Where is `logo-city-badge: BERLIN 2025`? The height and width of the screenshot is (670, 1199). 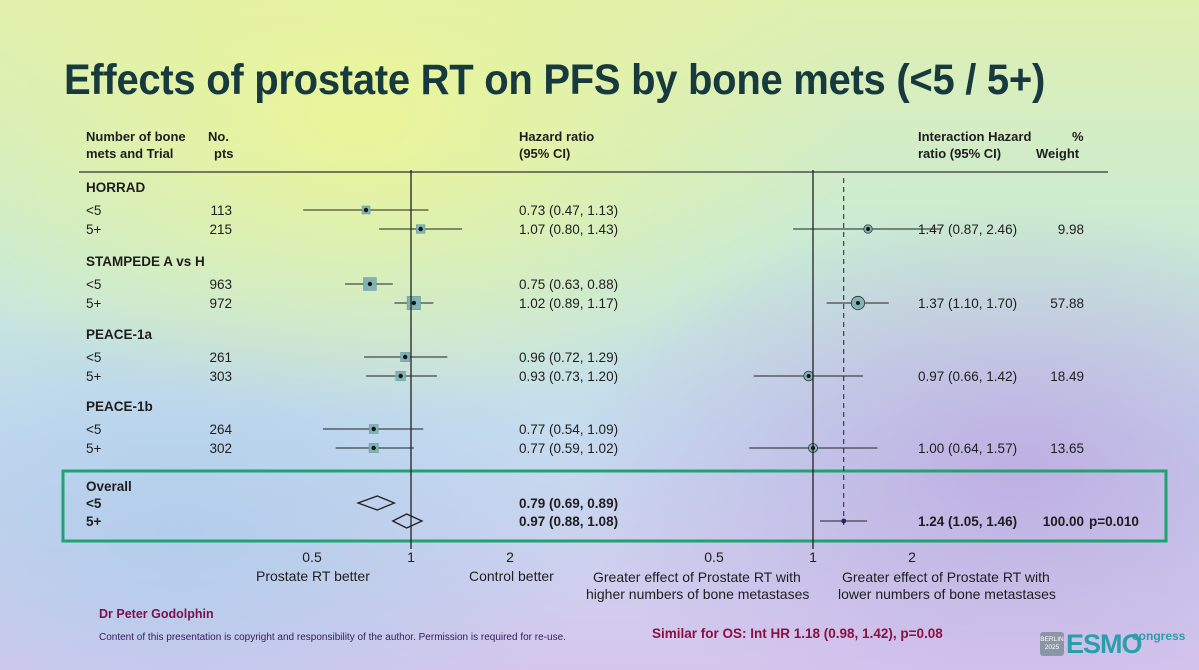
logo-city-badge: BERLIN 2025 is located at coordinates (1052, 644).